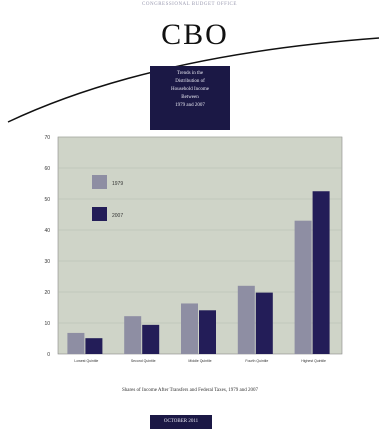 This screenshot has width=379, height=439. What do you see at coordinates (181, 422) in the screenshot?
I see `date-badge: OCTOBER 2011` at bounding box center [181, 422].